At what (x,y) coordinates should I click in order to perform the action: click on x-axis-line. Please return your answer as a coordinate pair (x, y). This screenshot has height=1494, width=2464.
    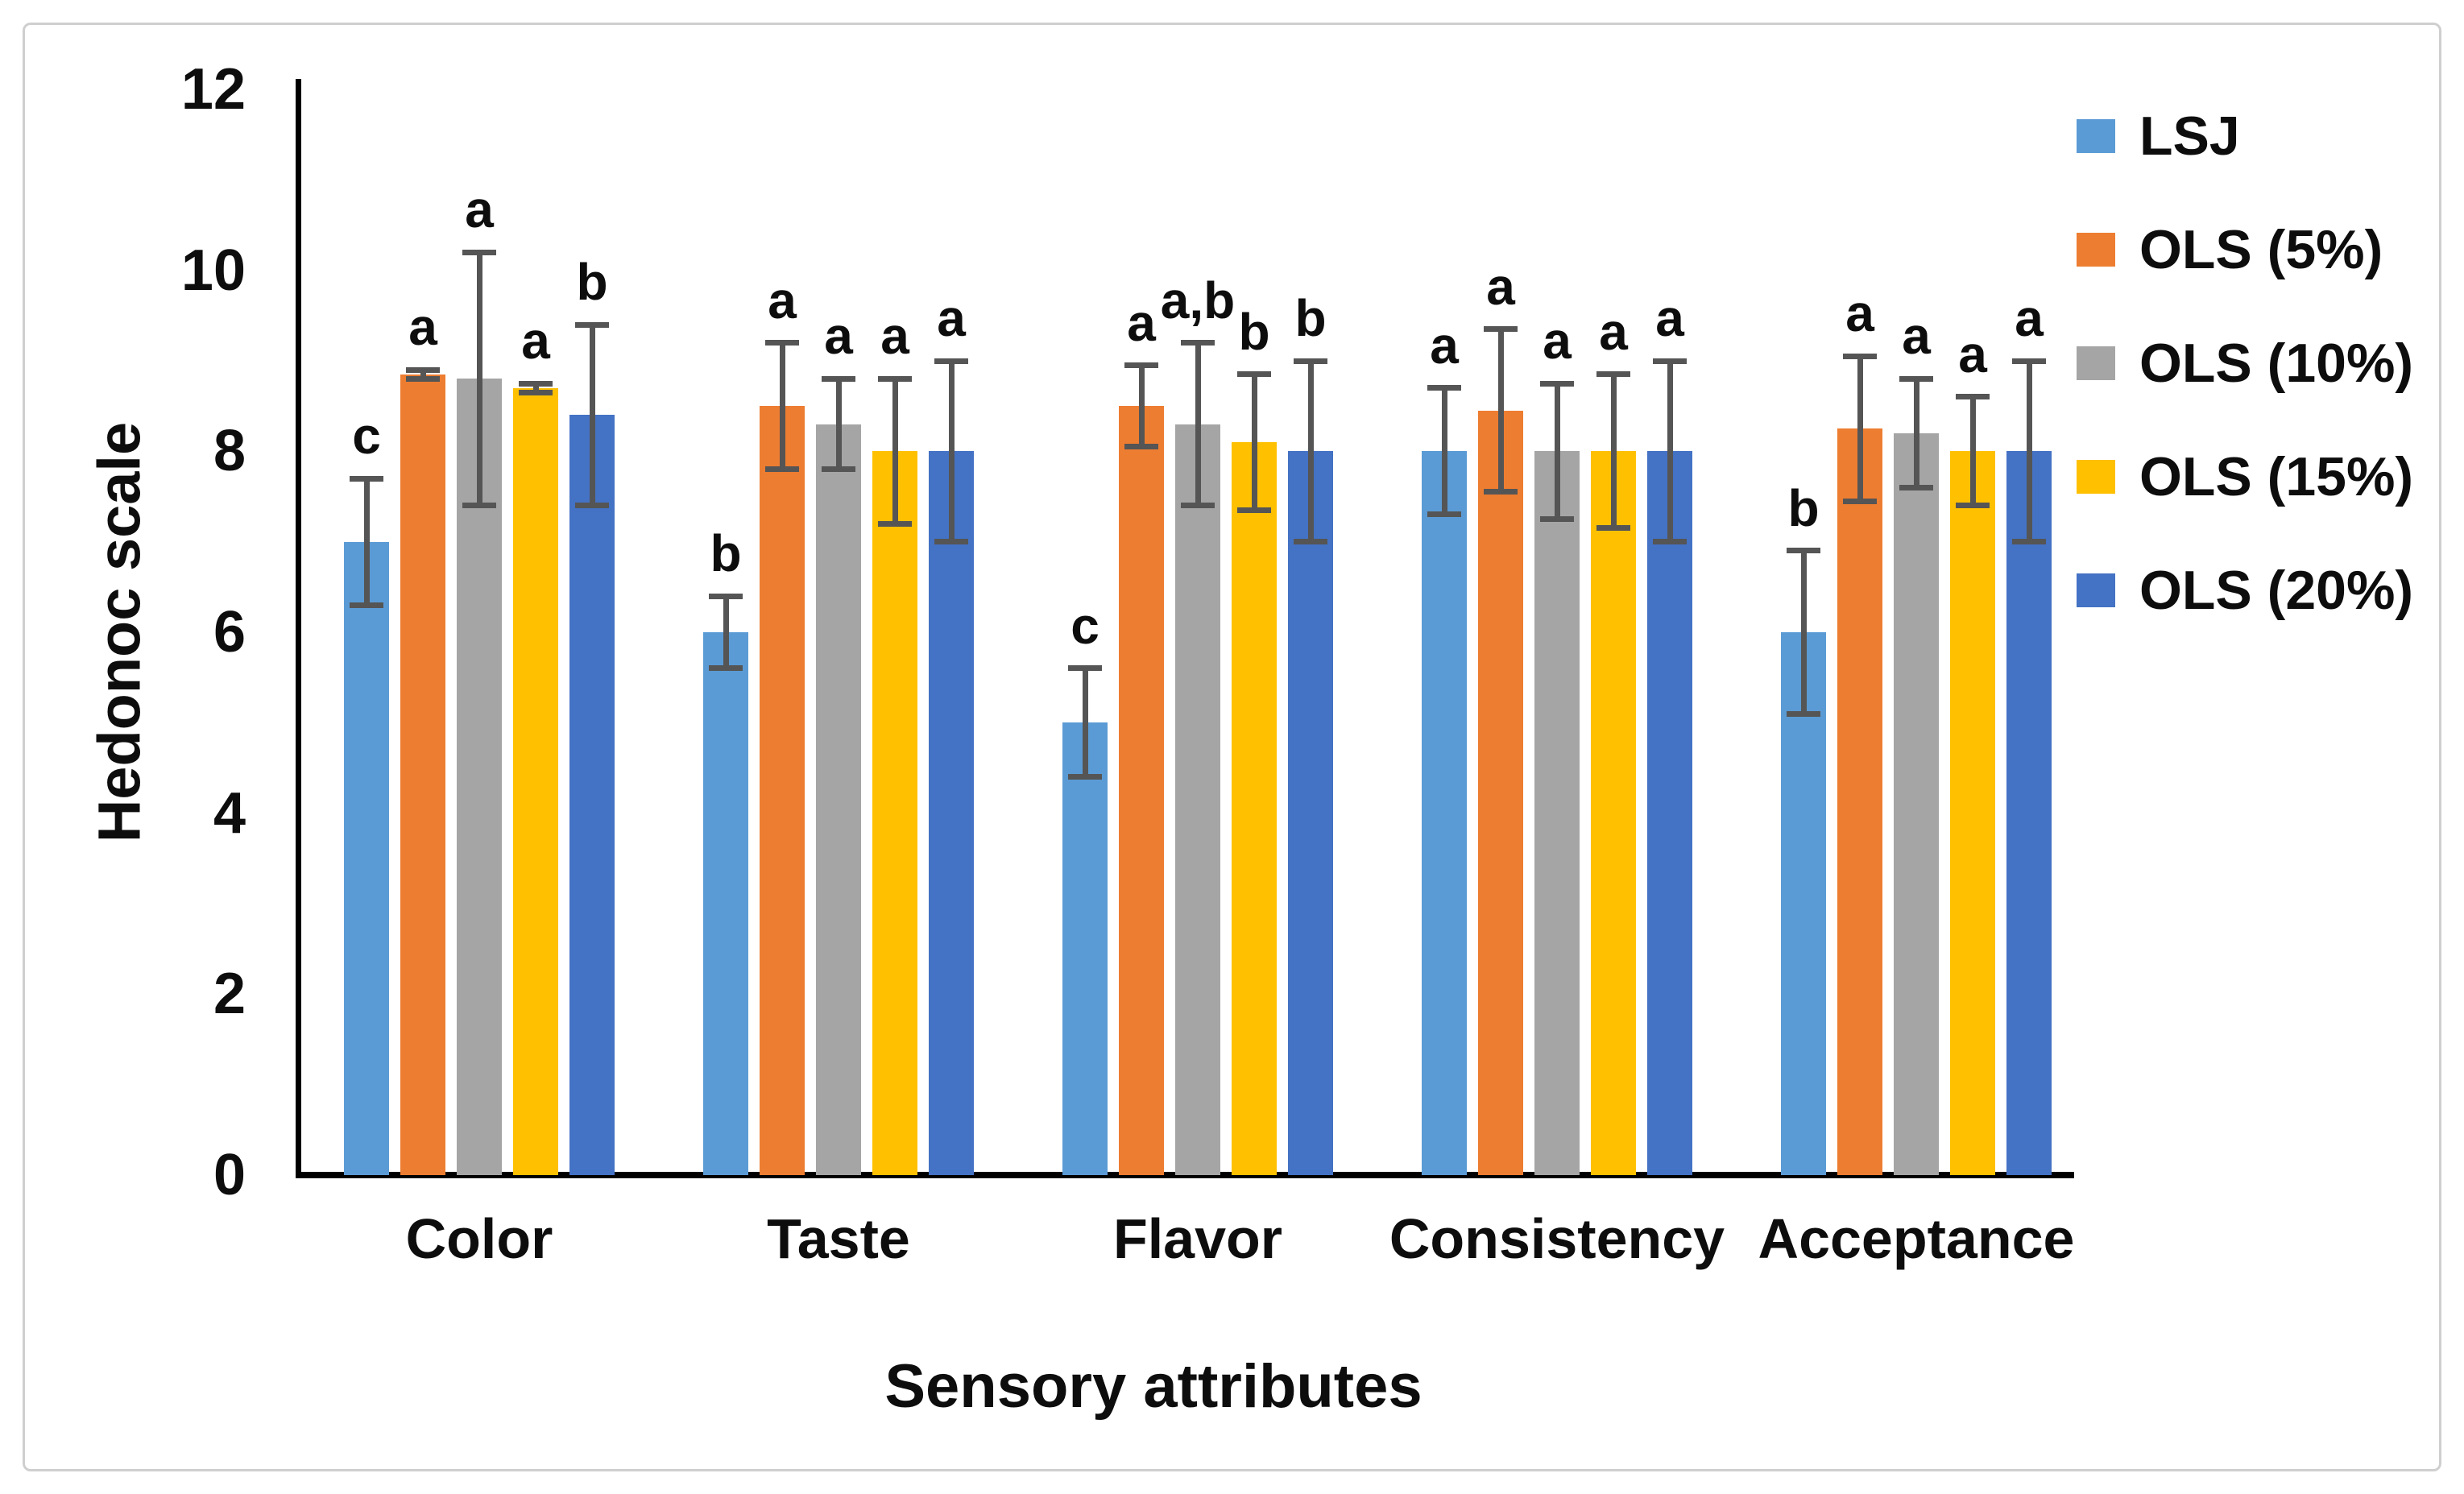
    Looking at the image, I should click on (1185, 1175).